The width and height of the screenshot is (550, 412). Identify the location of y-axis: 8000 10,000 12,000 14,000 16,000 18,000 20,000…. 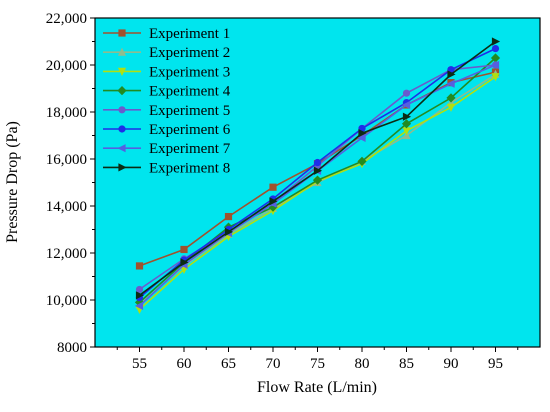
(70, 183).